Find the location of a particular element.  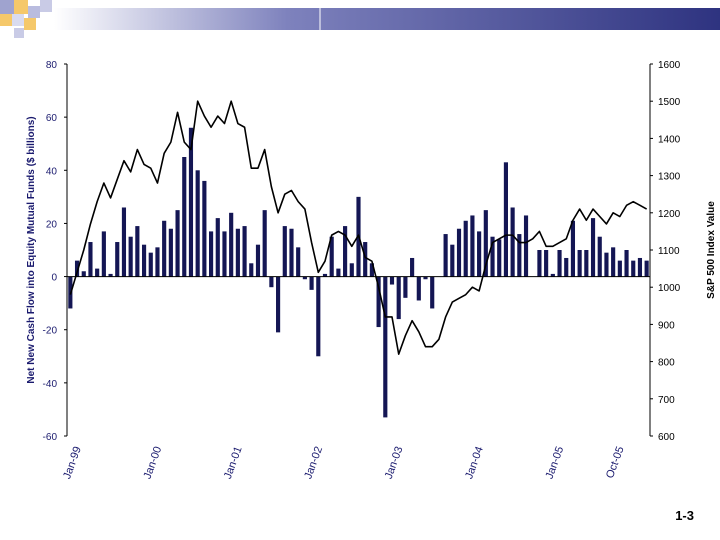

y-tick-left-label: -60 is located at coordinates (50, 437).